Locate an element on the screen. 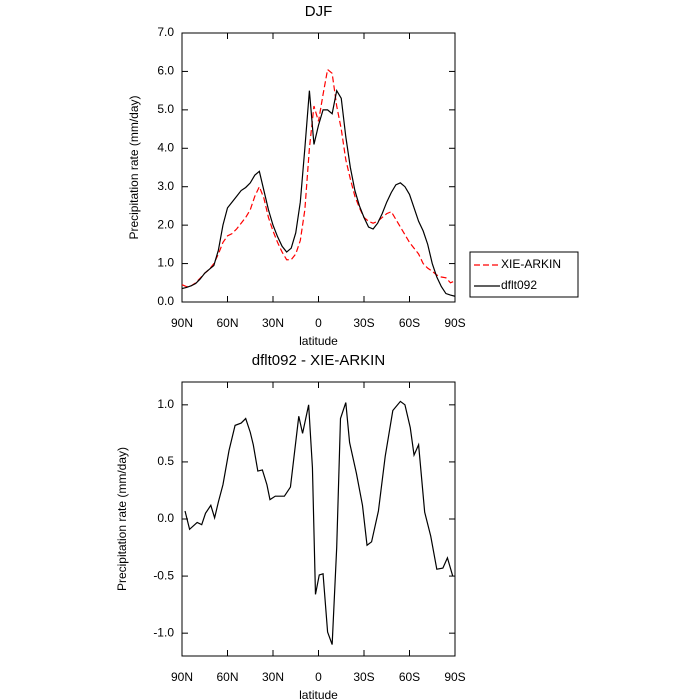 This screenshot has height=700, width=700. legend-label: XIE-ARKIN is located at coordinates (531, 264).